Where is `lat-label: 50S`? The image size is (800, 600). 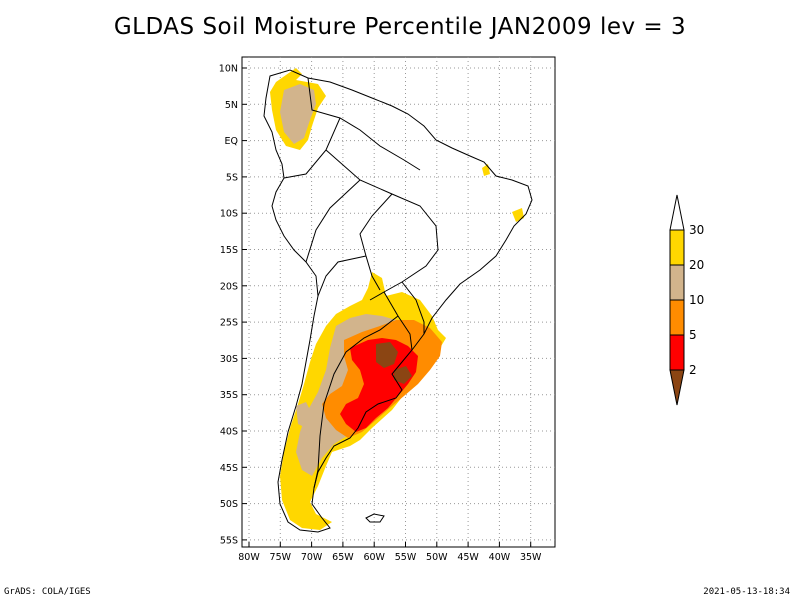 lat-label: 50S is located at coordinates (229, 504).